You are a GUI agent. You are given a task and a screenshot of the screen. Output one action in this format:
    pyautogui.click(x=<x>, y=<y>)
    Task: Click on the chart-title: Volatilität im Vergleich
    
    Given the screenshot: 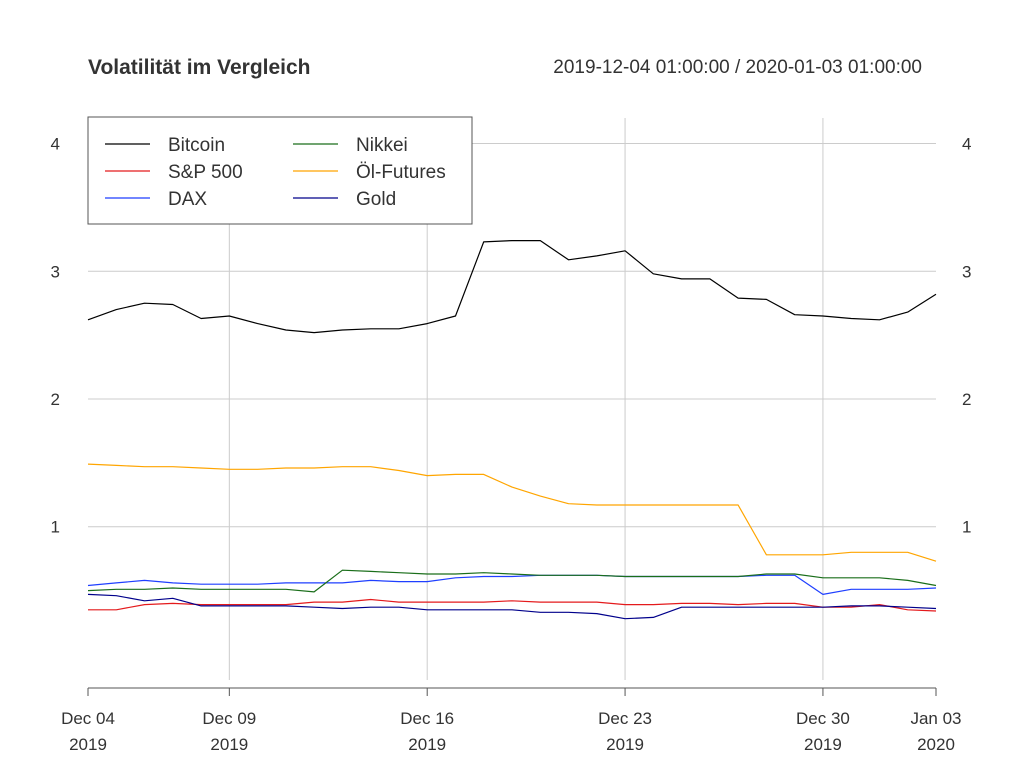 What is the action you would take?
    pyautogui.click(x=199, y=67)
    